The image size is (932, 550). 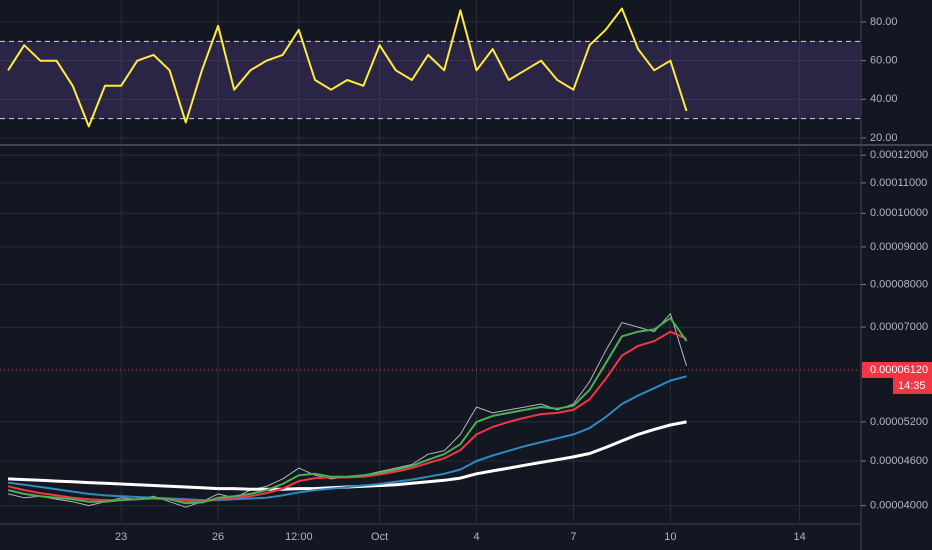 What do you see at coordinates (884, 99) in the screenshot?
I see `y-tick-label: 40.00` at bounding box center [884, 99].